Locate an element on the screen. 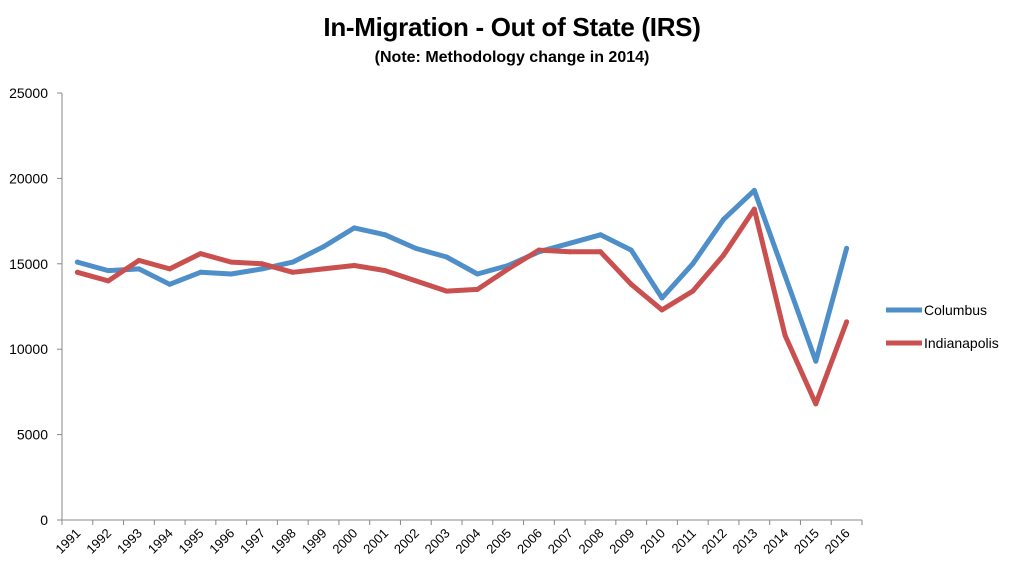 The height and width of the screenshot is (578, 1024). x-tick-label: 2009 is located at coordinates (621, 541).